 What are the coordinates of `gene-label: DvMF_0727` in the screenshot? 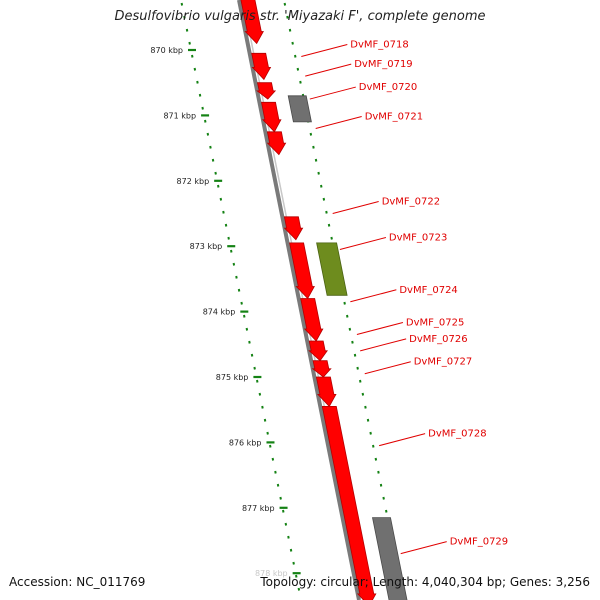 It's located at (443, 362).